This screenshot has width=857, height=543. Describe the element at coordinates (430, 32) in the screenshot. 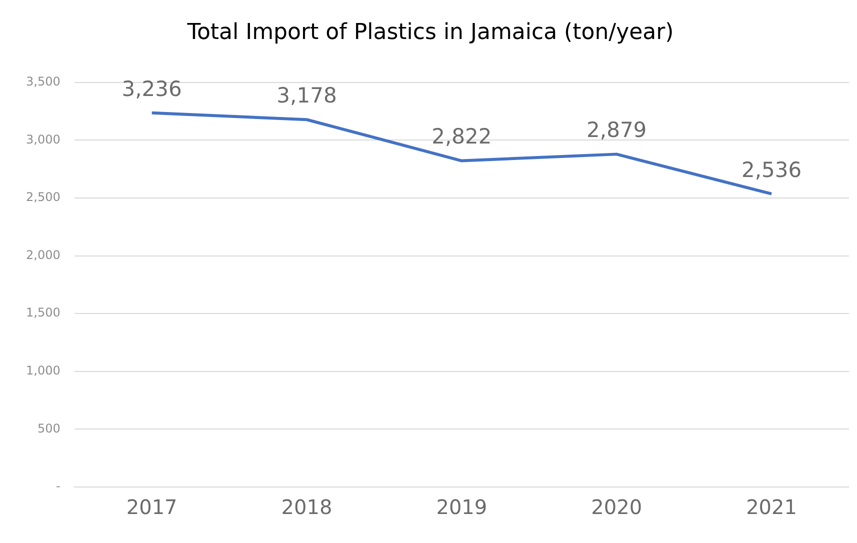

I see `chart-title: Total Import of Plastics in Jamaica (ton/year)` at that location.